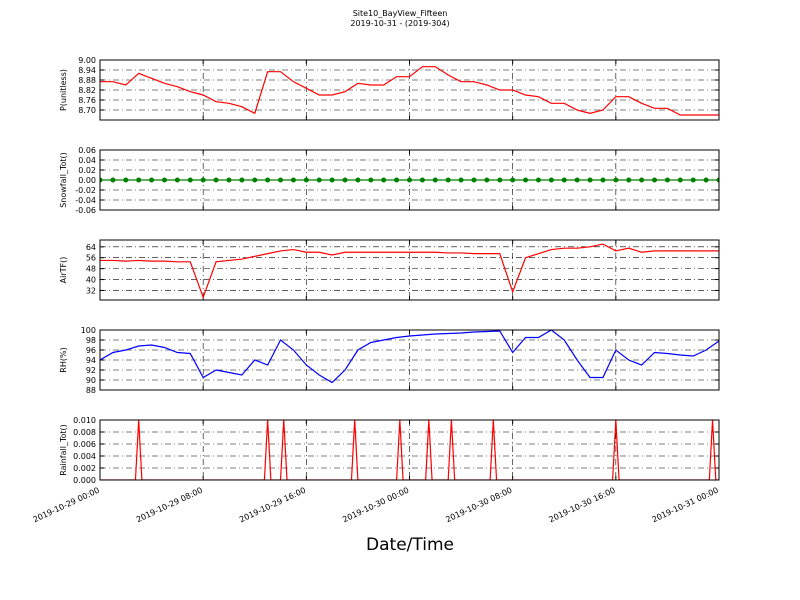  I want to click on x-tick-label: 2019-10-29 16:00, so click(272, 505).